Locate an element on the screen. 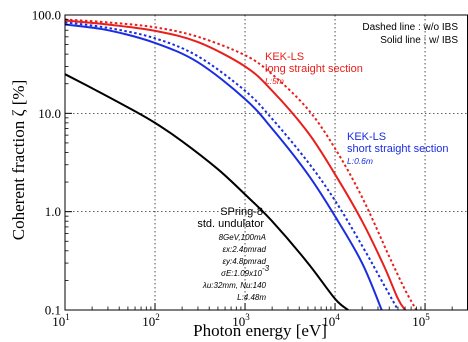 This screenshot has width=468, height=342. kek-short-name: KEK-LS is located at coordinates (366, 137).